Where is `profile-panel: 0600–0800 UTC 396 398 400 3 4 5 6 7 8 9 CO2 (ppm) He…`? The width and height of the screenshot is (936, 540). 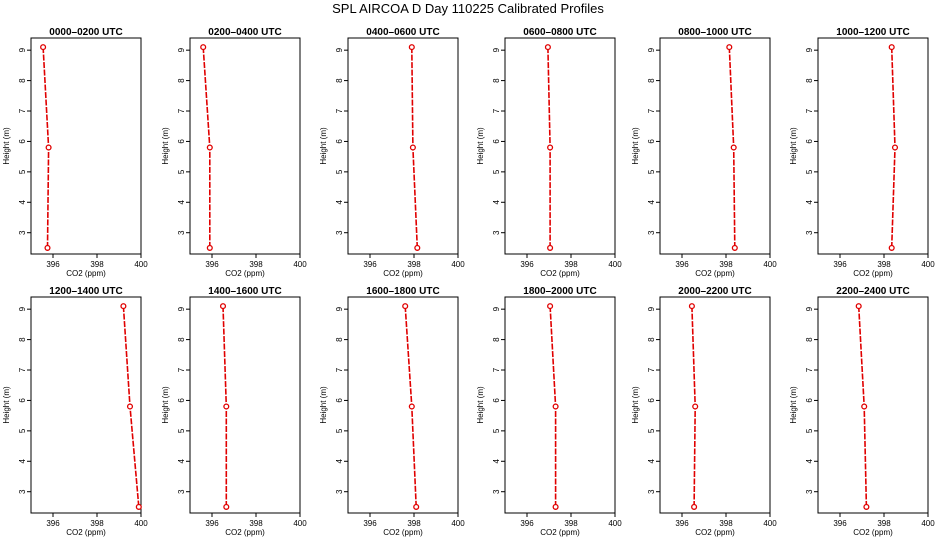
profile-panel: 0600–0800 UTC 396 398 400 3 4 5 6 7 8 9 CO2 (ppm) He… is located at coordinates (549, 152).